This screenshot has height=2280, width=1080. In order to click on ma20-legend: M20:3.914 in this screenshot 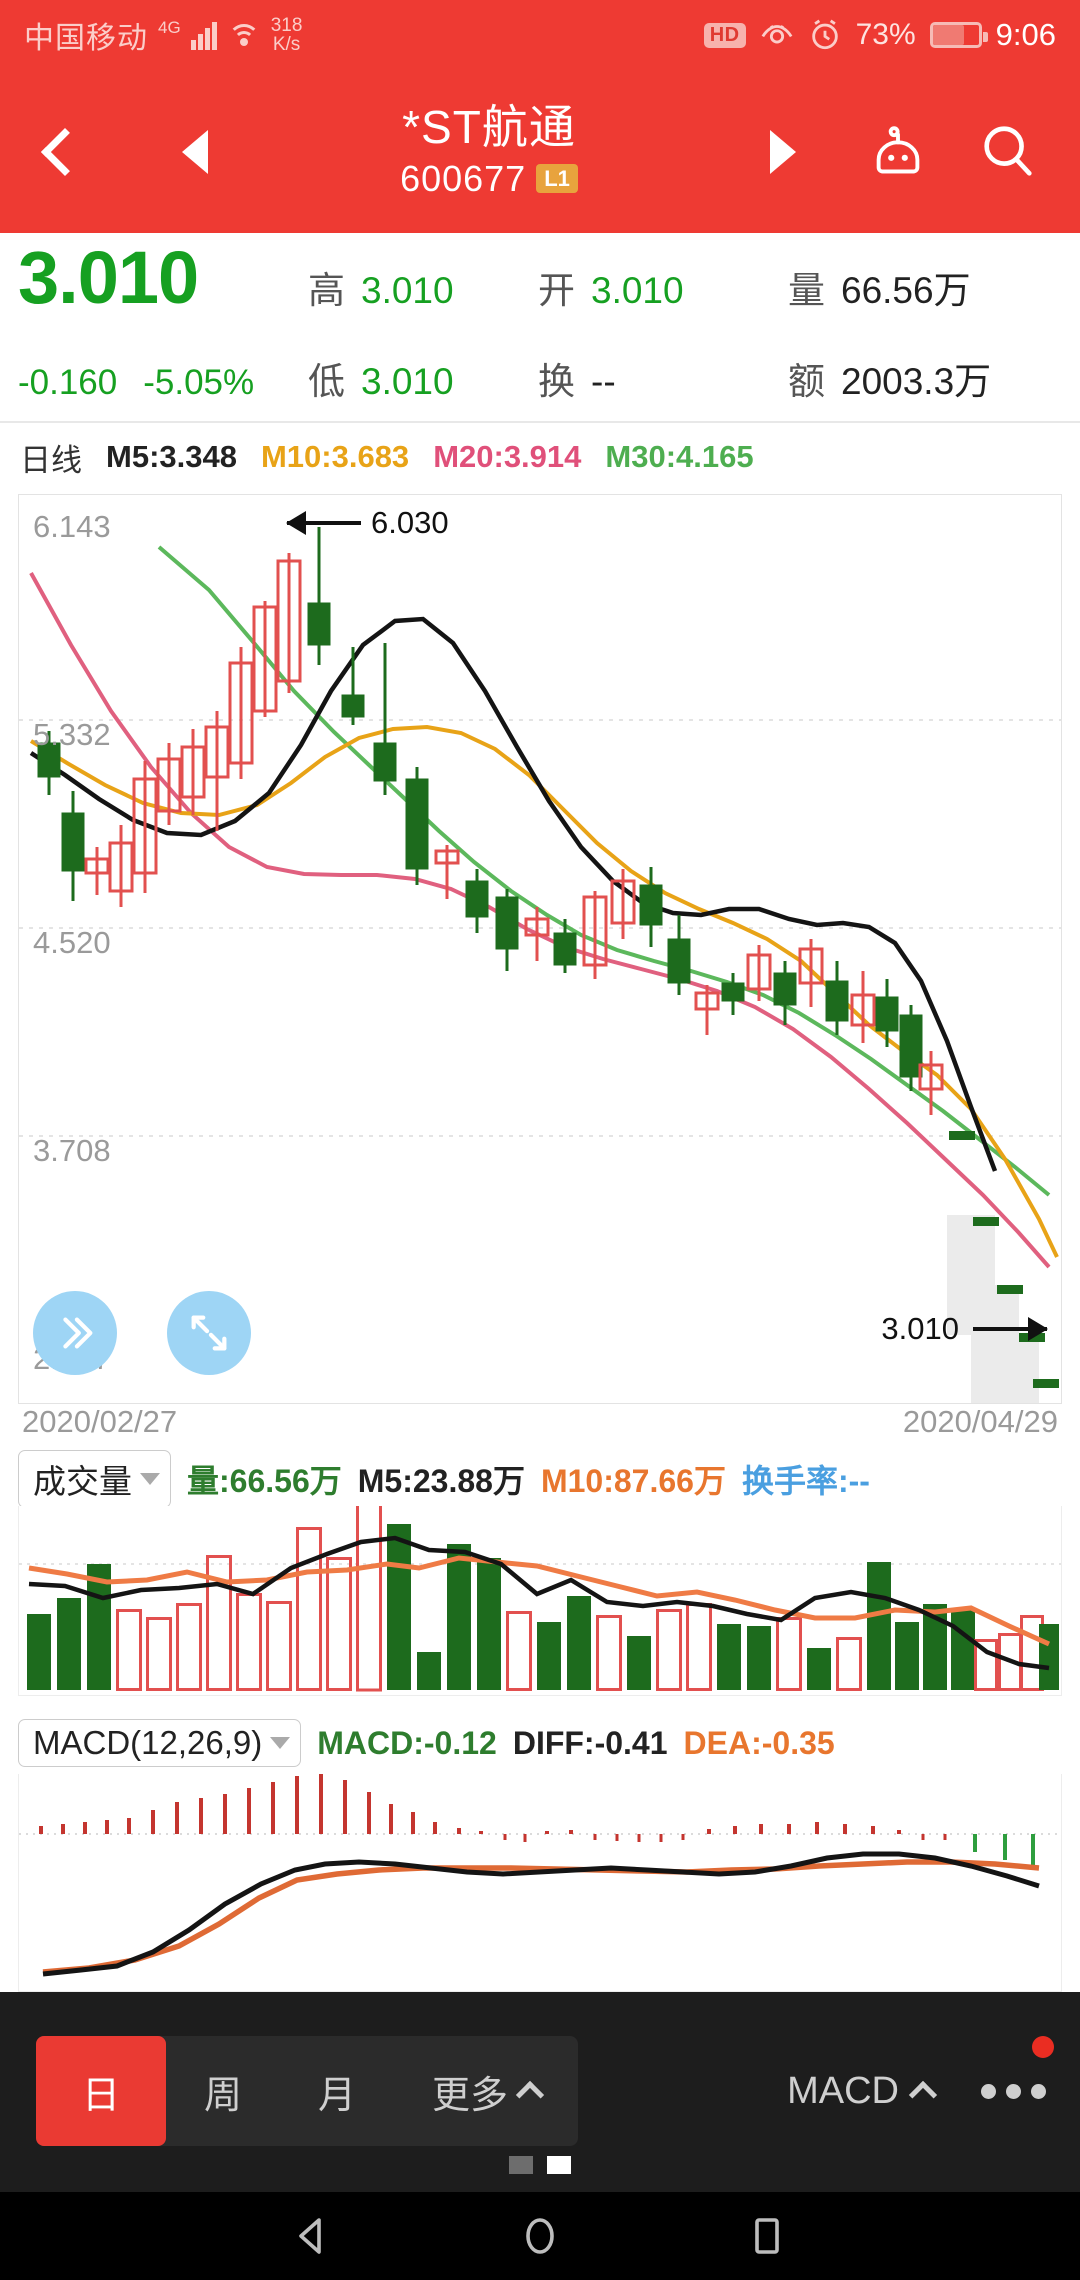, I will do `click(507, 456)`.